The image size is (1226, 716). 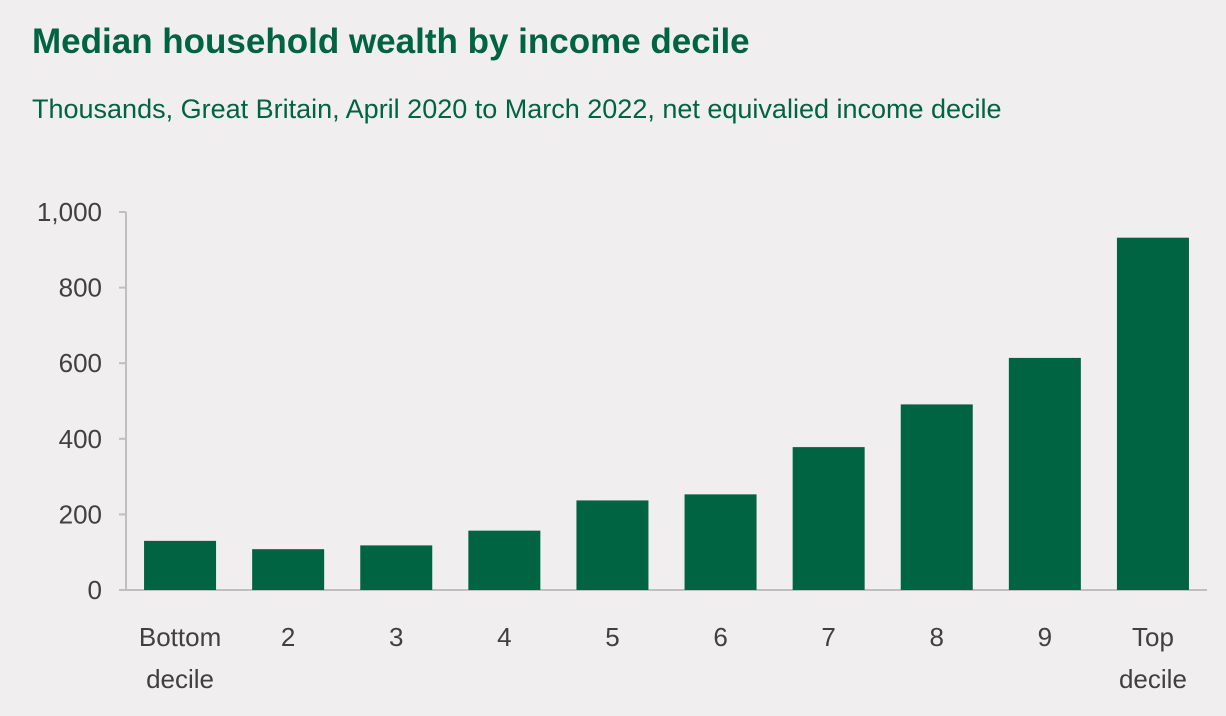 What do you see at coordinates (80, 363) in the screenshot?
I see `y-tick-label: 600` at bounding box center [80, 363].